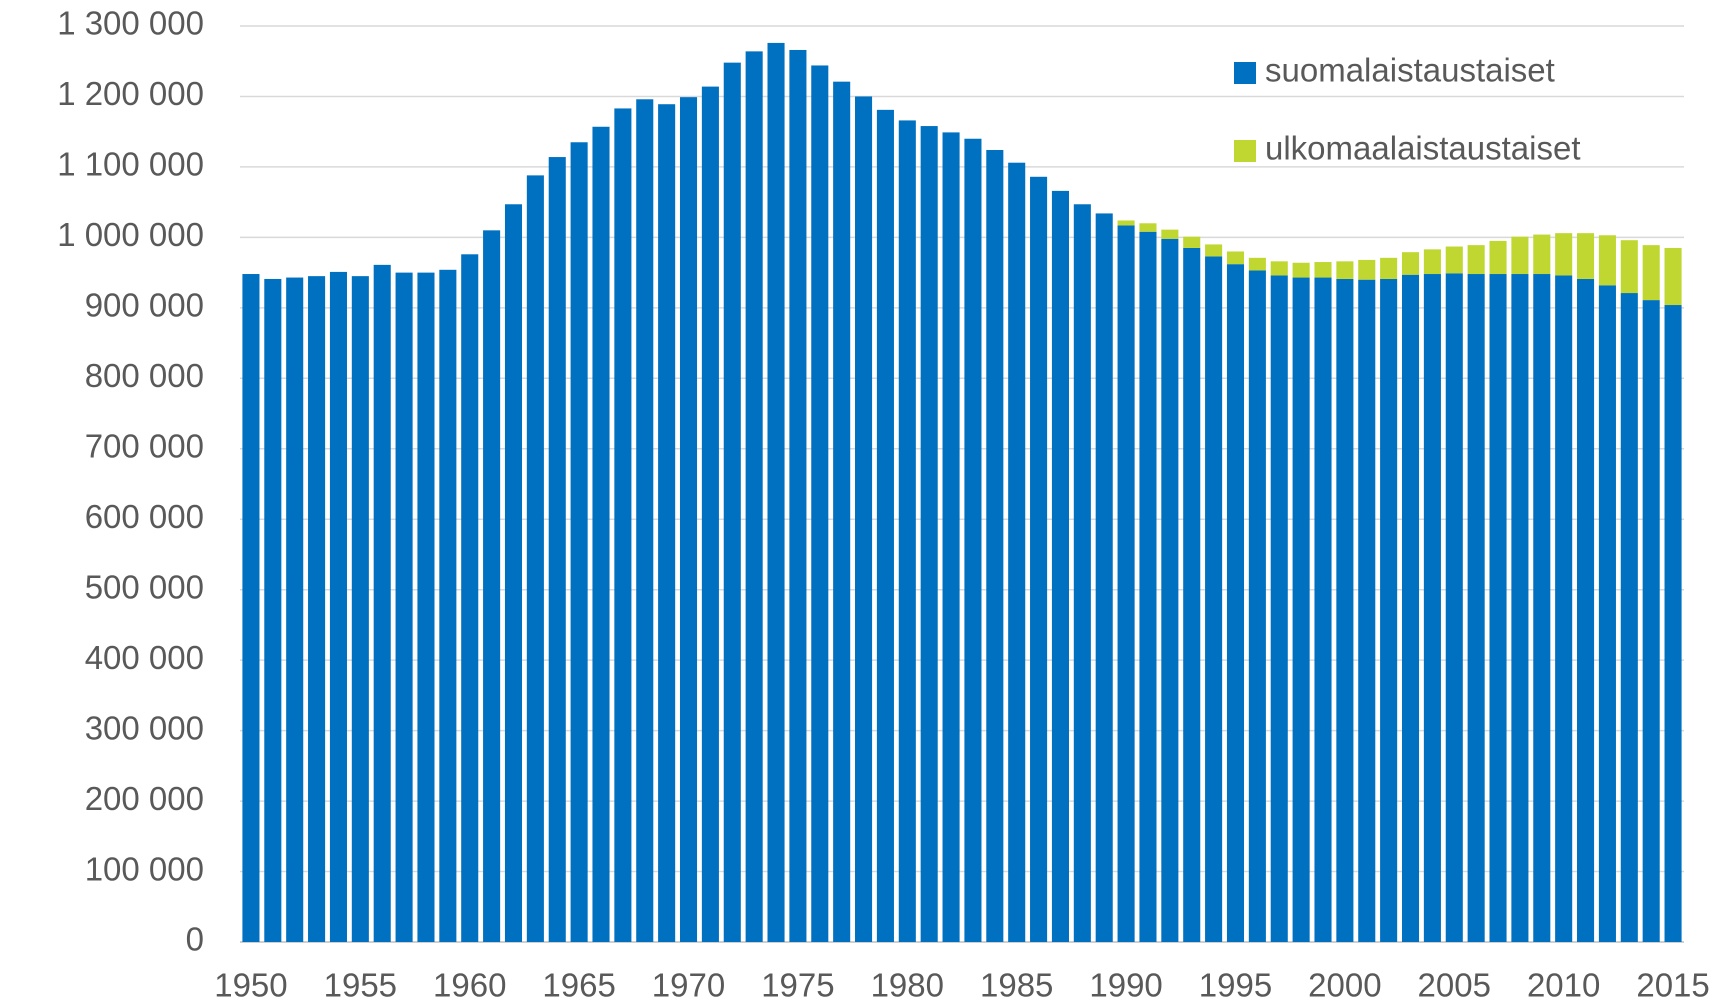 This screenshot has width=1724, height=1008. What do you see at coordinates (144, 445) in the screenshot?
I see `y-tick-label: 700 000` at bounding box center [144, 445].